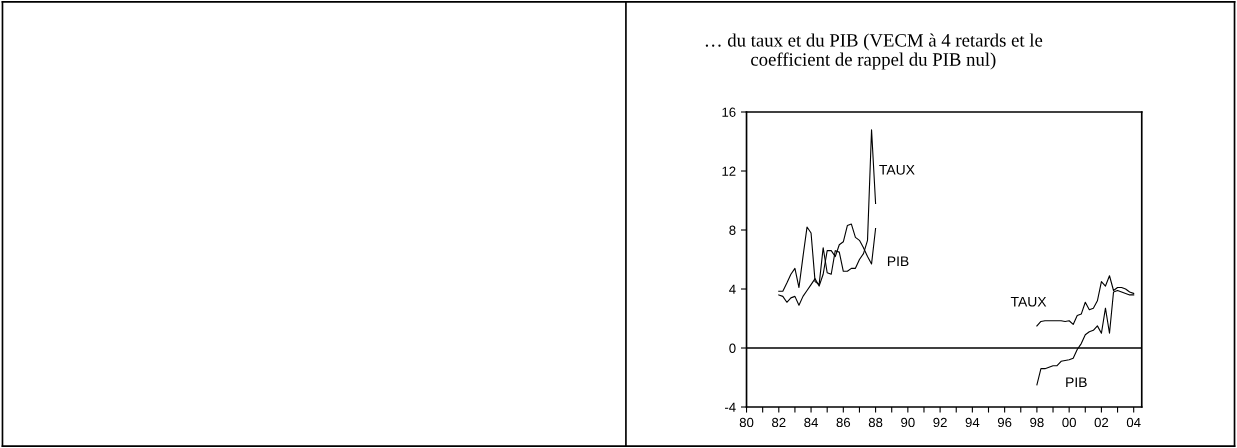 Image resolution: width=1237 pixels, height=448 pixels. I want to click on y-tick-label: 0, so click(732, 348).